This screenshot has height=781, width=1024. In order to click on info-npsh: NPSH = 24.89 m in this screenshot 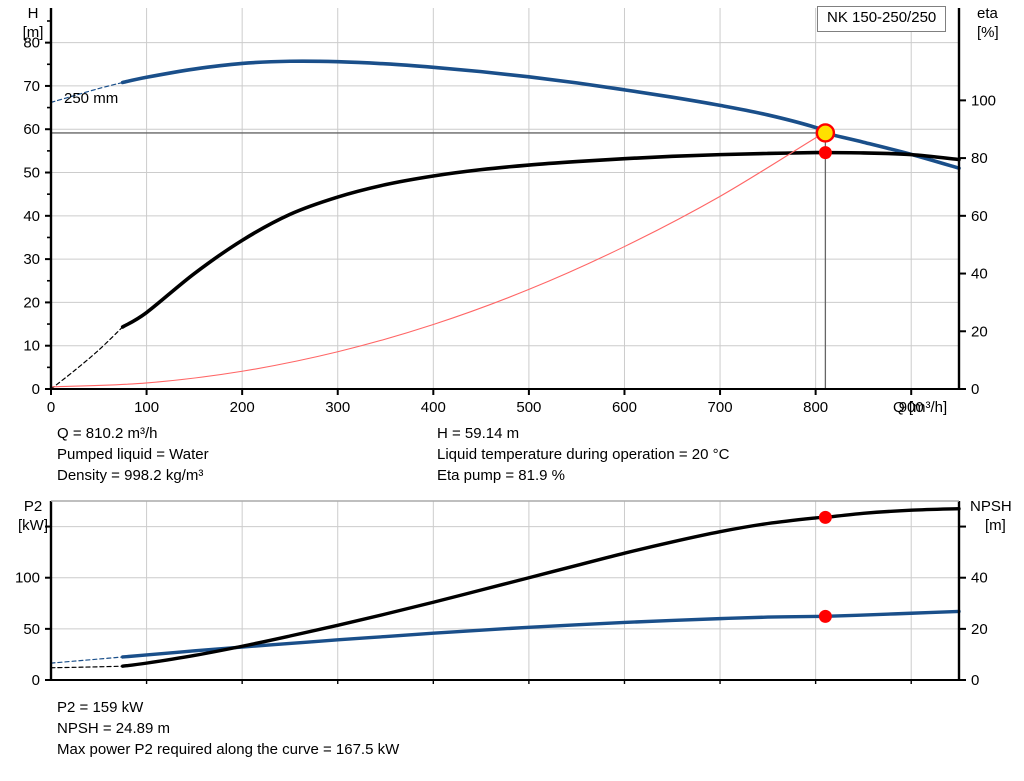, I will do `click(113, 728)`.